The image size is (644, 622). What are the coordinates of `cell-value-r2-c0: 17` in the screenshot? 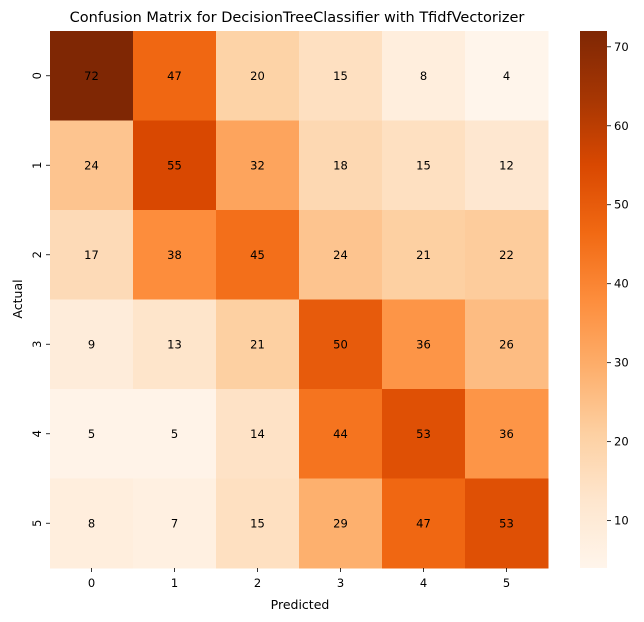 It's located at (91, 255).